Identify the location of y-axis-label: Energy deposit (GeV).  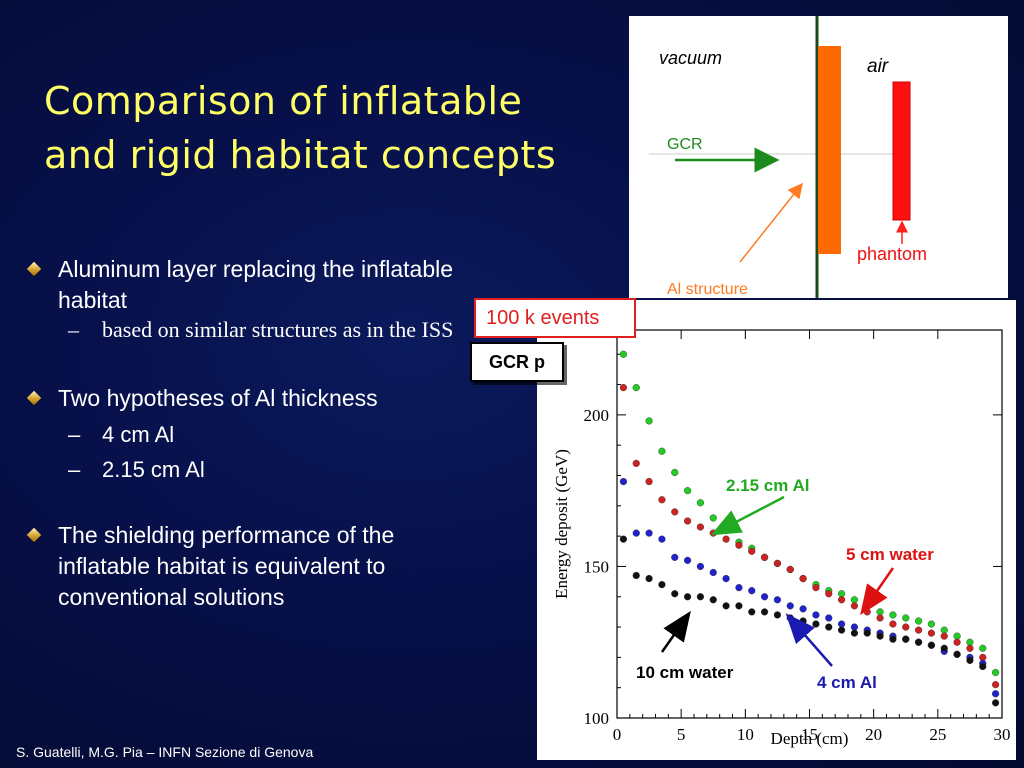
(561, 524).